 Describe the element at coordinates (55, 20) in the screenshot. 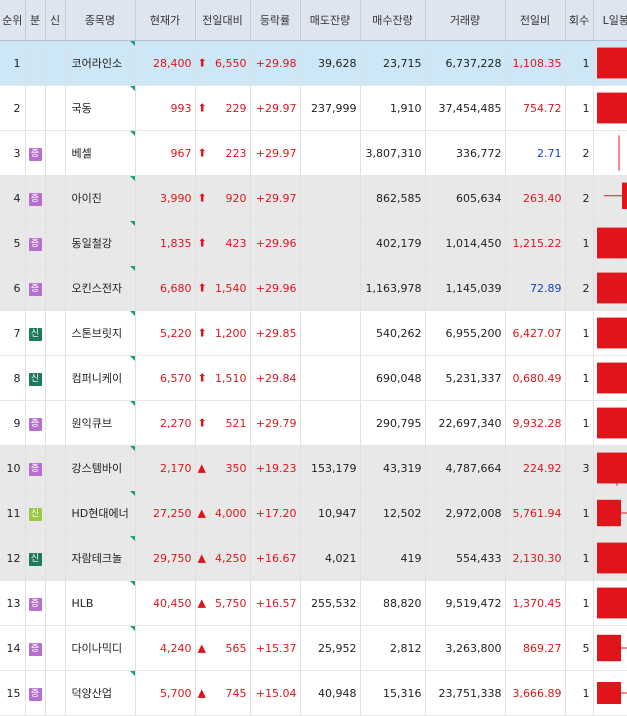

I see `header-new: 신` at that location.